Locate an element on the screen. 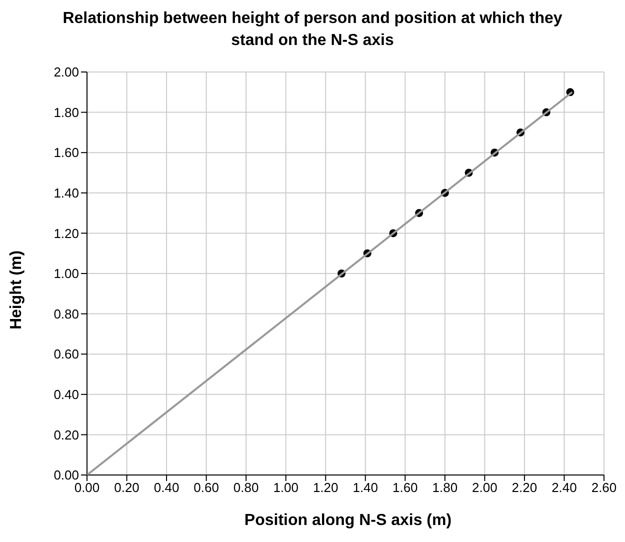  y-tick-label: 2.00 is located at coordinates (66, 72).